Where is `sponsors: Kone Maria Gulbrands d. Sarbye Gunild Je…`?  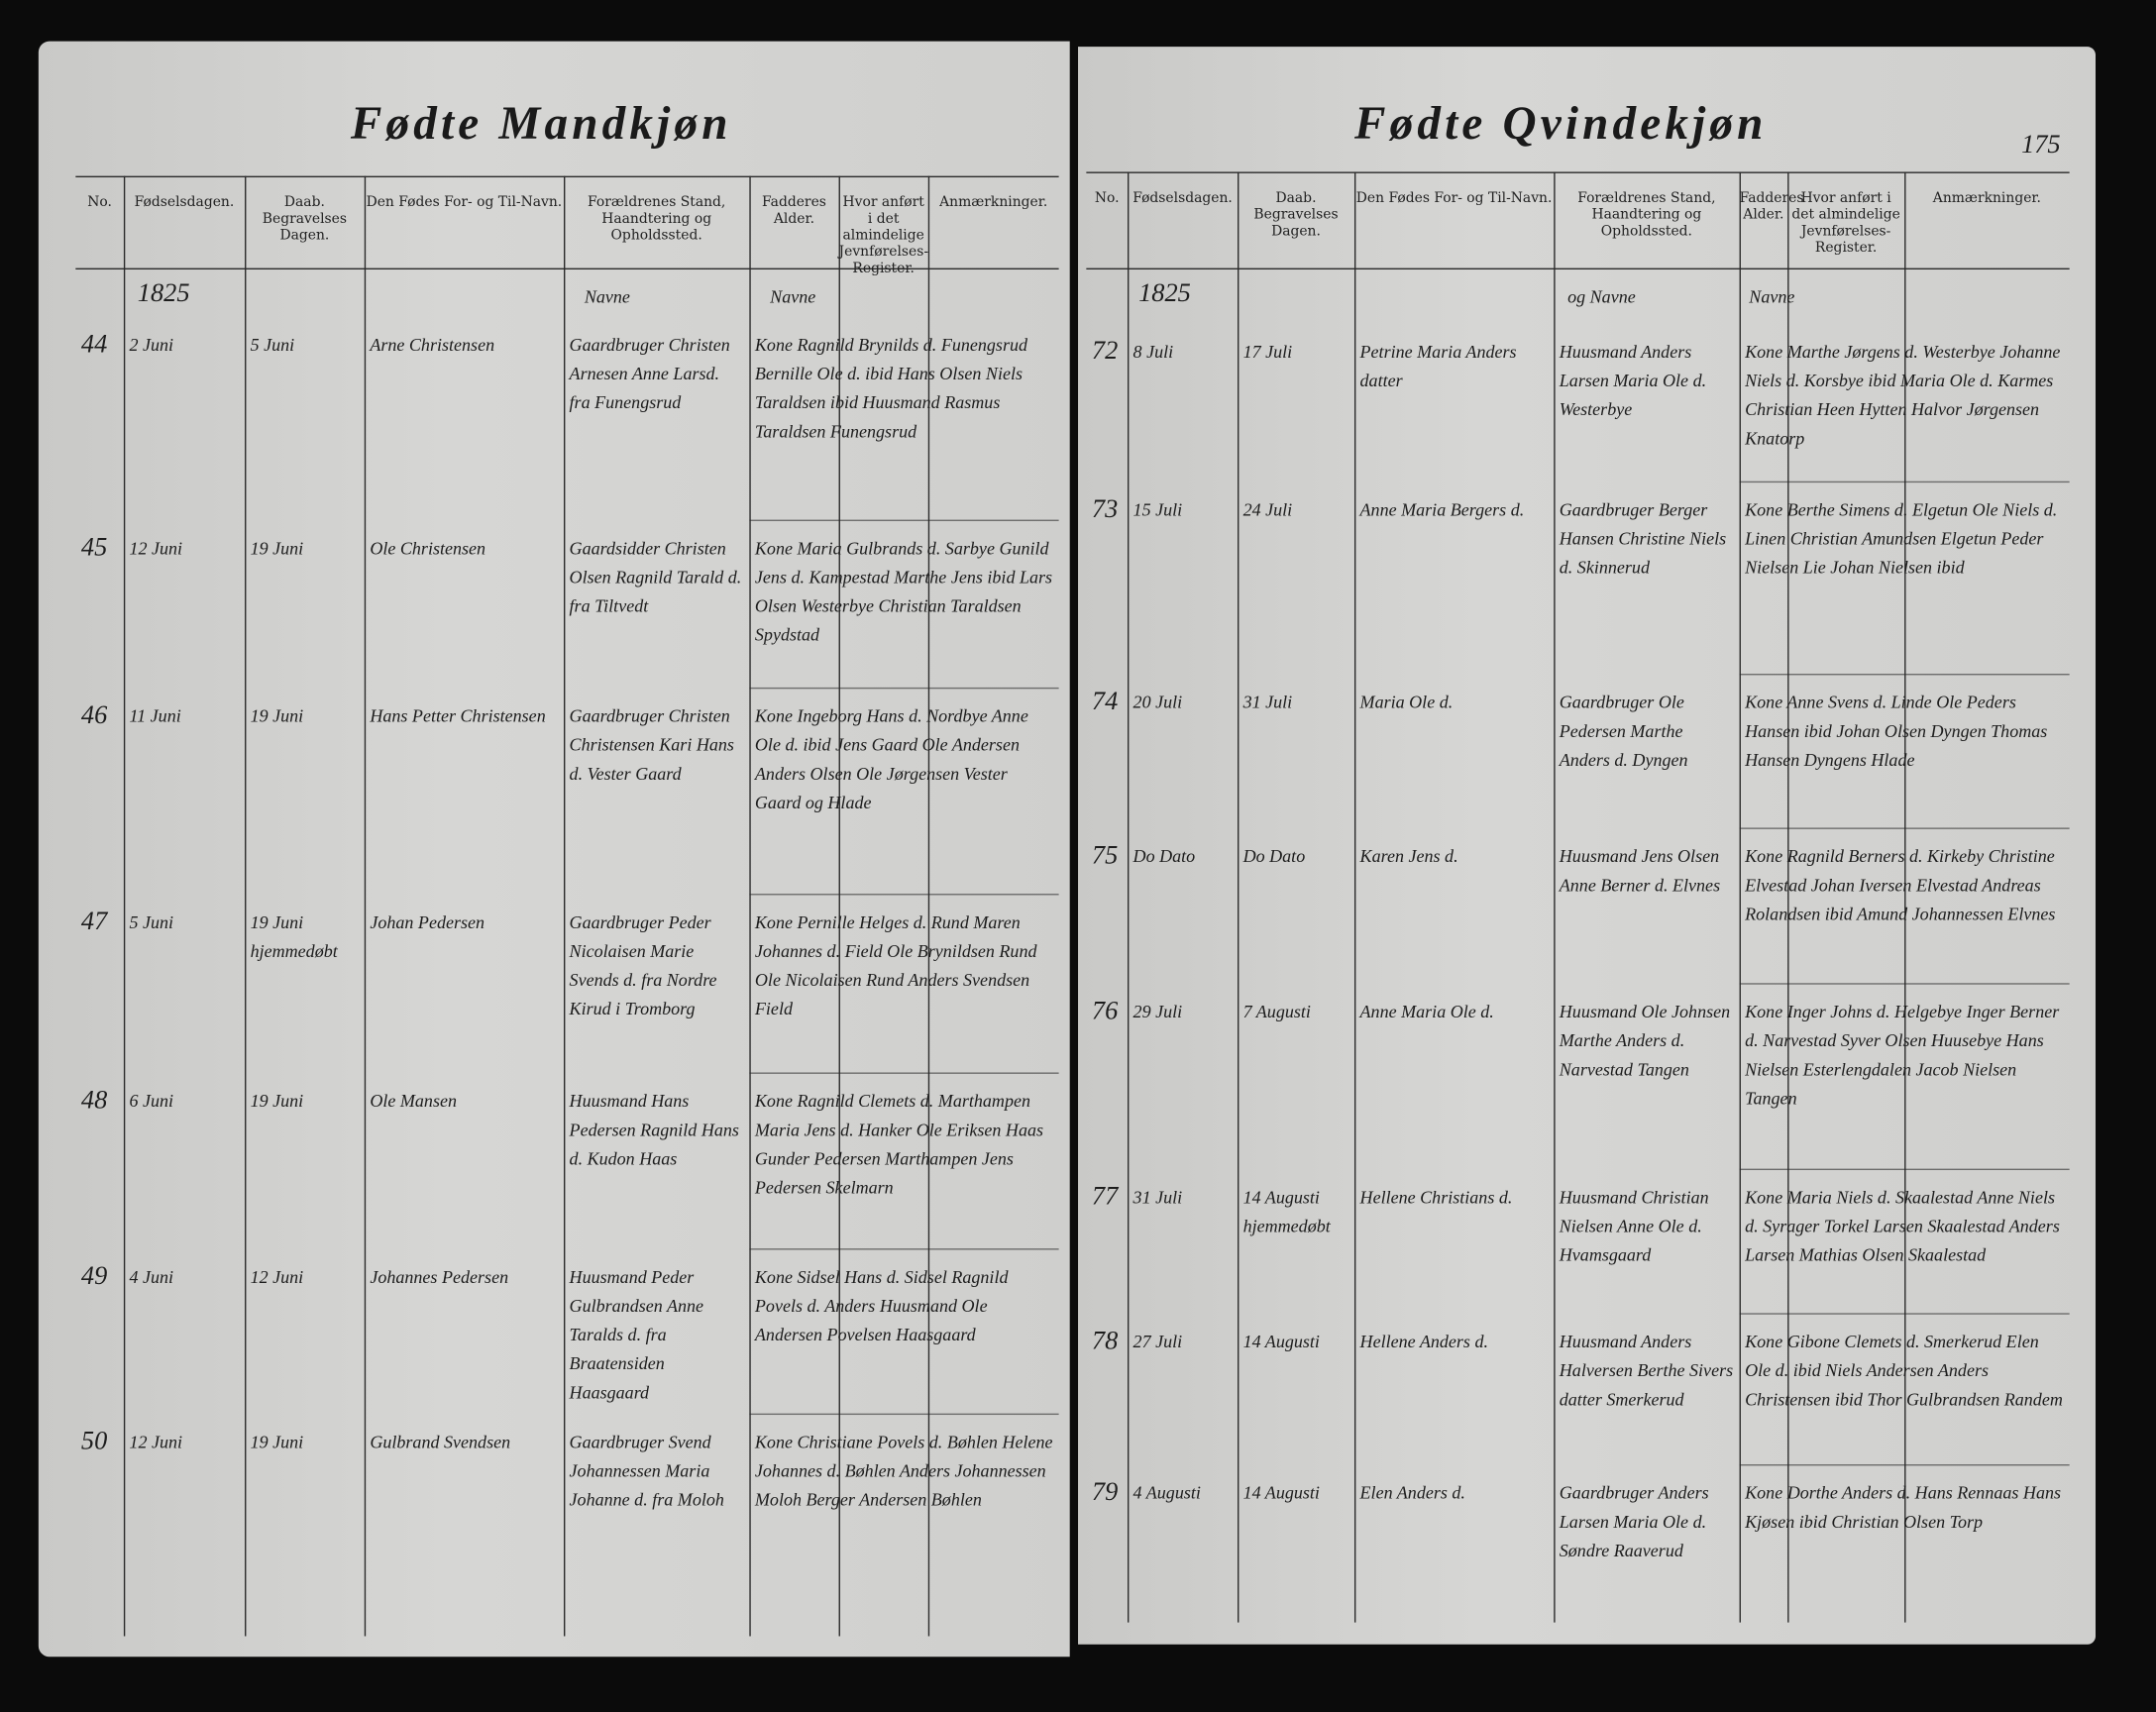 sponsors: Kone Maria Gulbrands d. Sarbye Gunild Je… is located at coordinates (904, 591).